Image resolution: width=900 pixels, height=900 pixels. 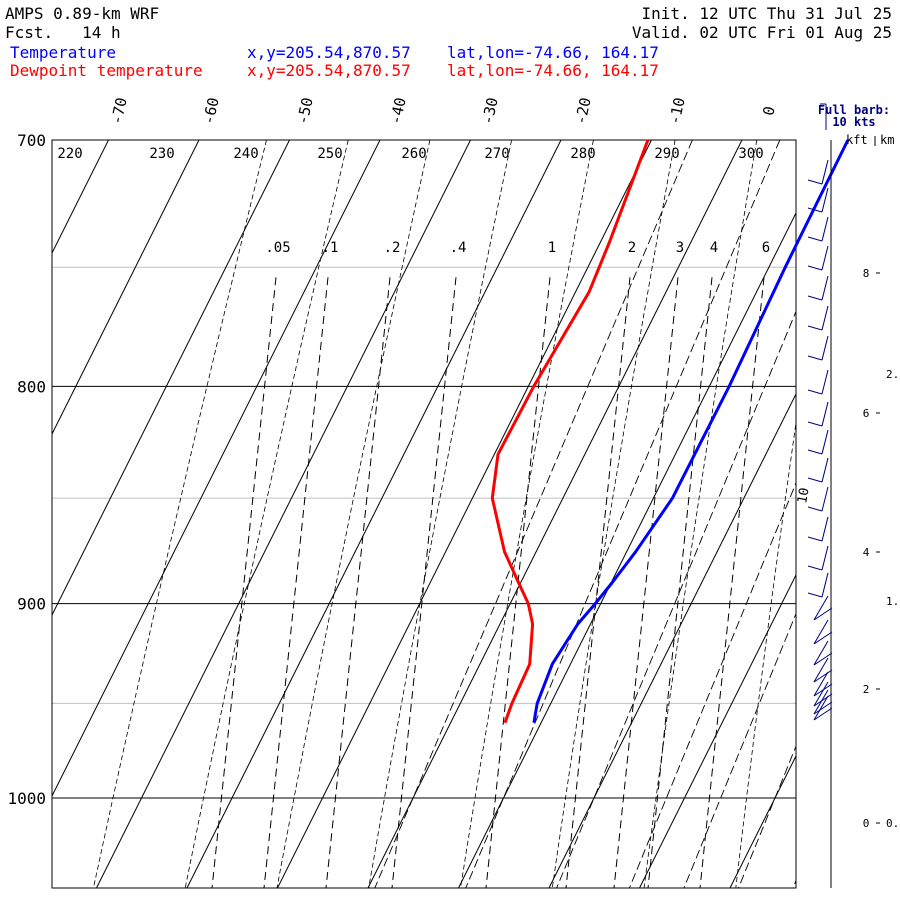 I want to click on mixing-ratio-label: .2, so click(x=392, y=248).